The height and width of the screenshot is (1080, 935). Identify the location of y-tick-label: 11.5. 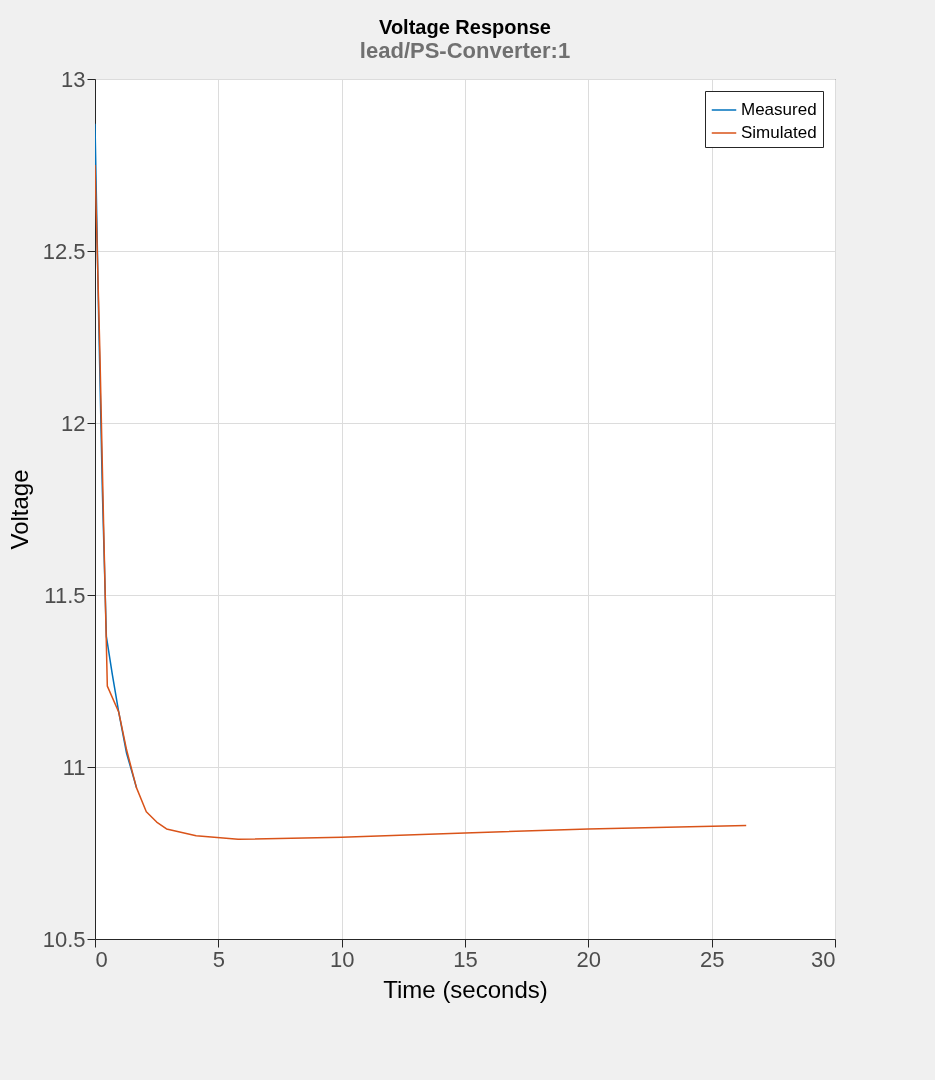
(65, 595).